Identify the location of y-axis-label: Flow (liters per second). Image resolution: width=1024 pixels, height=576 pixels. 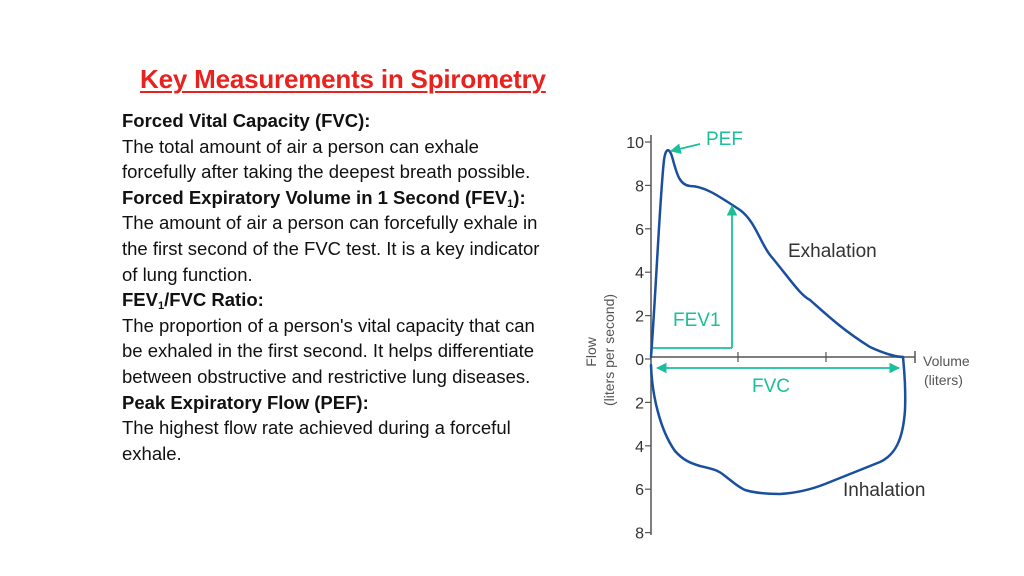
(600, 350).